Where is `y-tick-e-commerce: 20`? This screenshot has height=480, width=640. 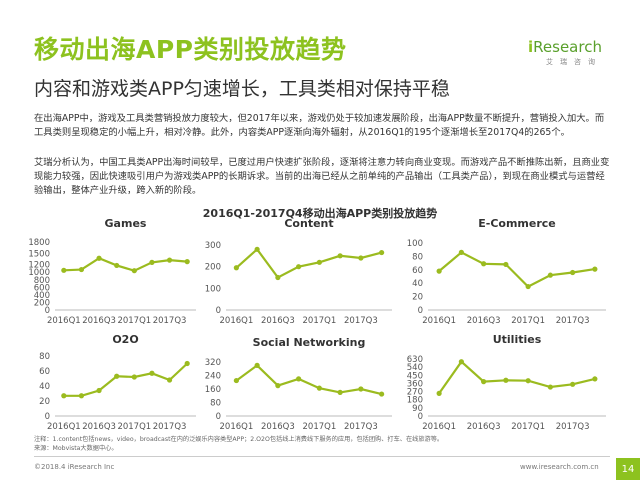
y-tick-e-commerce: 20 is located at coordinates (417, 298).